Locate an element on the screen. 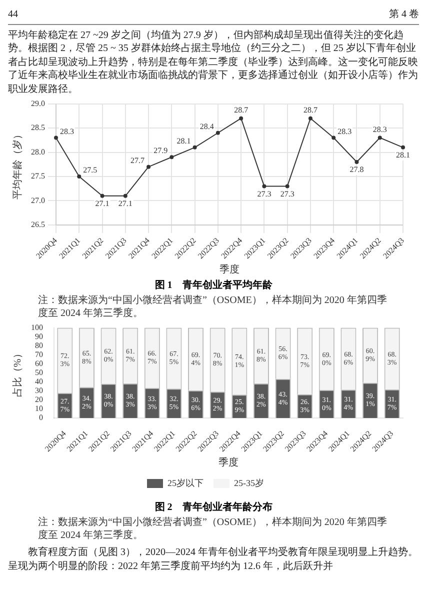 This screenshot has width=427, height=608. y-tick-label: 100 is located at coordinates (37, 327).